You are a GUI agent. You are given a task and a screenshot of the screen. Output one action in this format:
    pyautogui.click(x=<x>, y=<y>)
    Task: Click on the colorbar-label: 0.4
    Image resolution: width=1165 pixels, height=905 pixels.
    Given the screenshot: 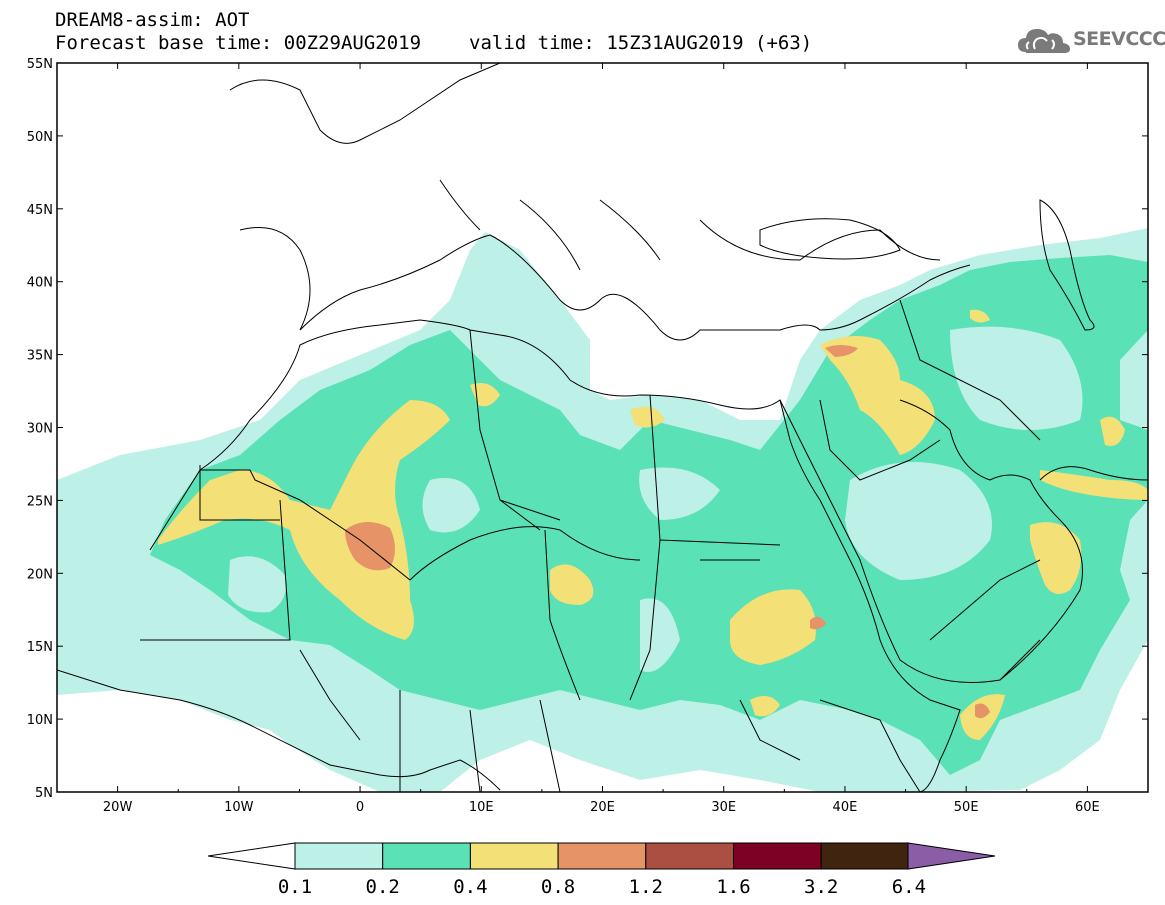 What is the action you would take?
    pyautogui.click(x=470, y=887)
    